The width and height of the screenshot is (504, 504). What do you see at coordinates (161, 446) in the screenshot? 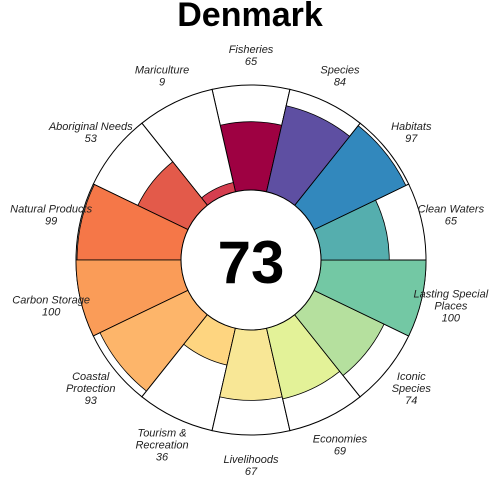
I see `petal-label-tourism-recreation: Tourism & Recreation 36` at bounding box center [161, 446].